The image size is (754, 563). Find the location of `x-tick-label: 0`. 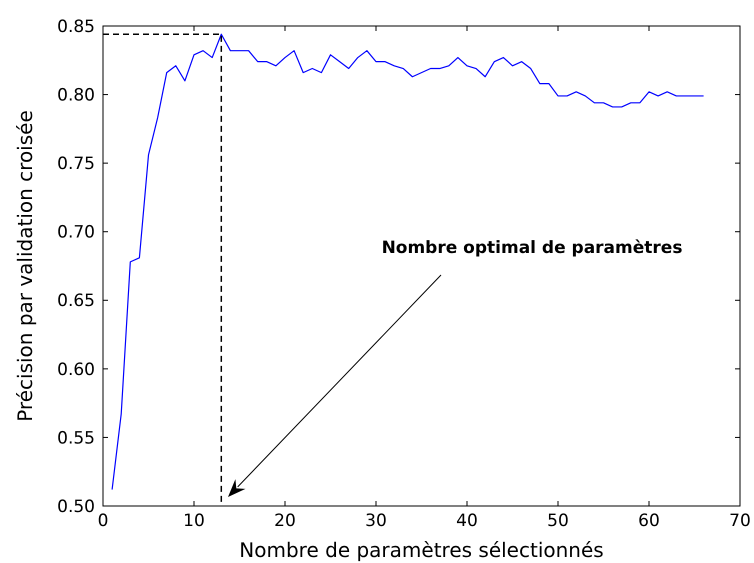

x-tick-label: 0 is located at coordinates (103, 521).